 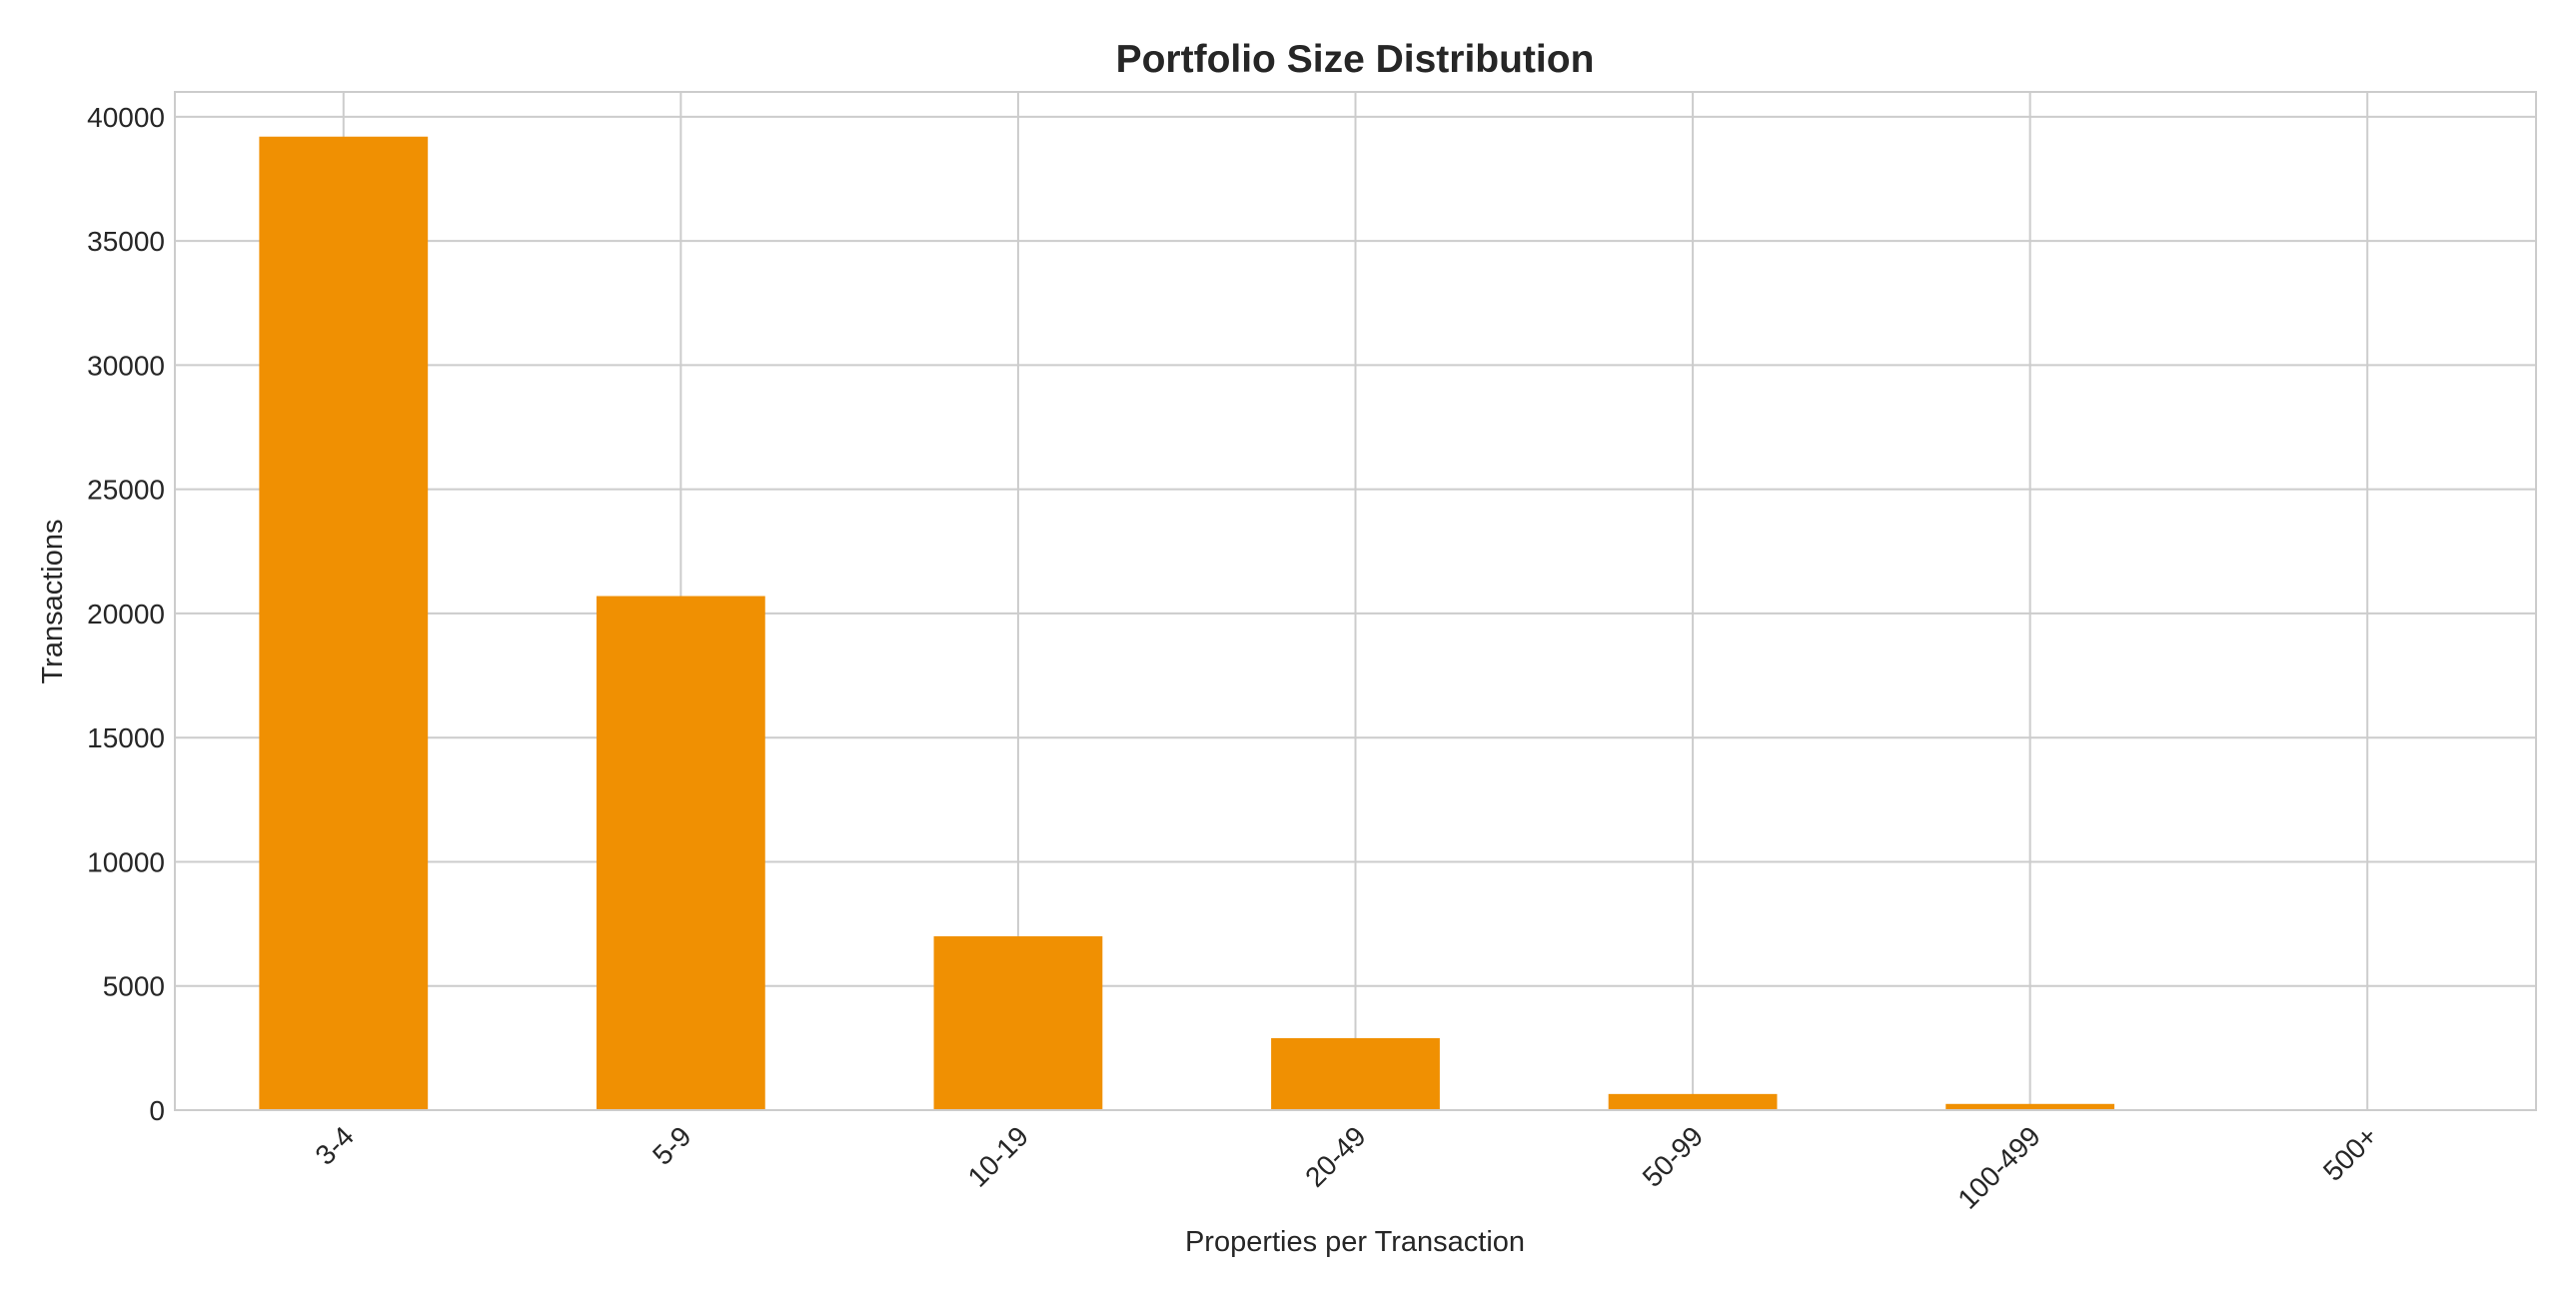 I want to click on y-tick-label: 0, so click(x=157, y=1111).